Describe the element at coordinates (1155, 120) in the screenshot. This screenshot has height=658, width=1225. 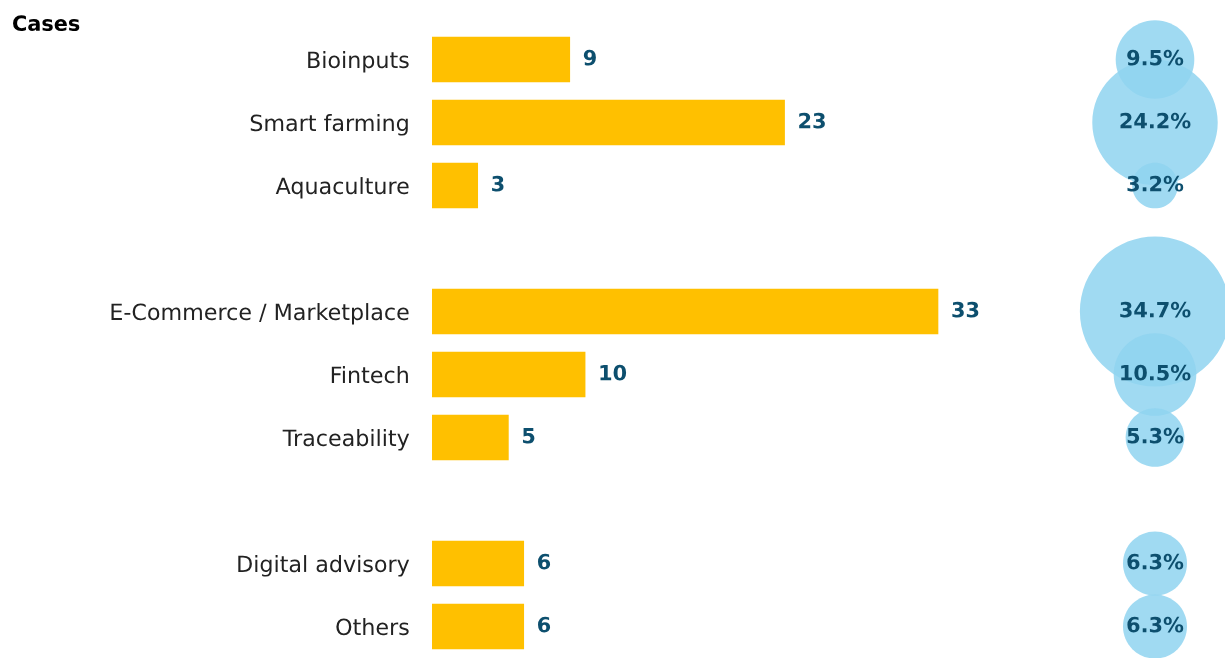
I see `data-label: 24.2%` at that location.